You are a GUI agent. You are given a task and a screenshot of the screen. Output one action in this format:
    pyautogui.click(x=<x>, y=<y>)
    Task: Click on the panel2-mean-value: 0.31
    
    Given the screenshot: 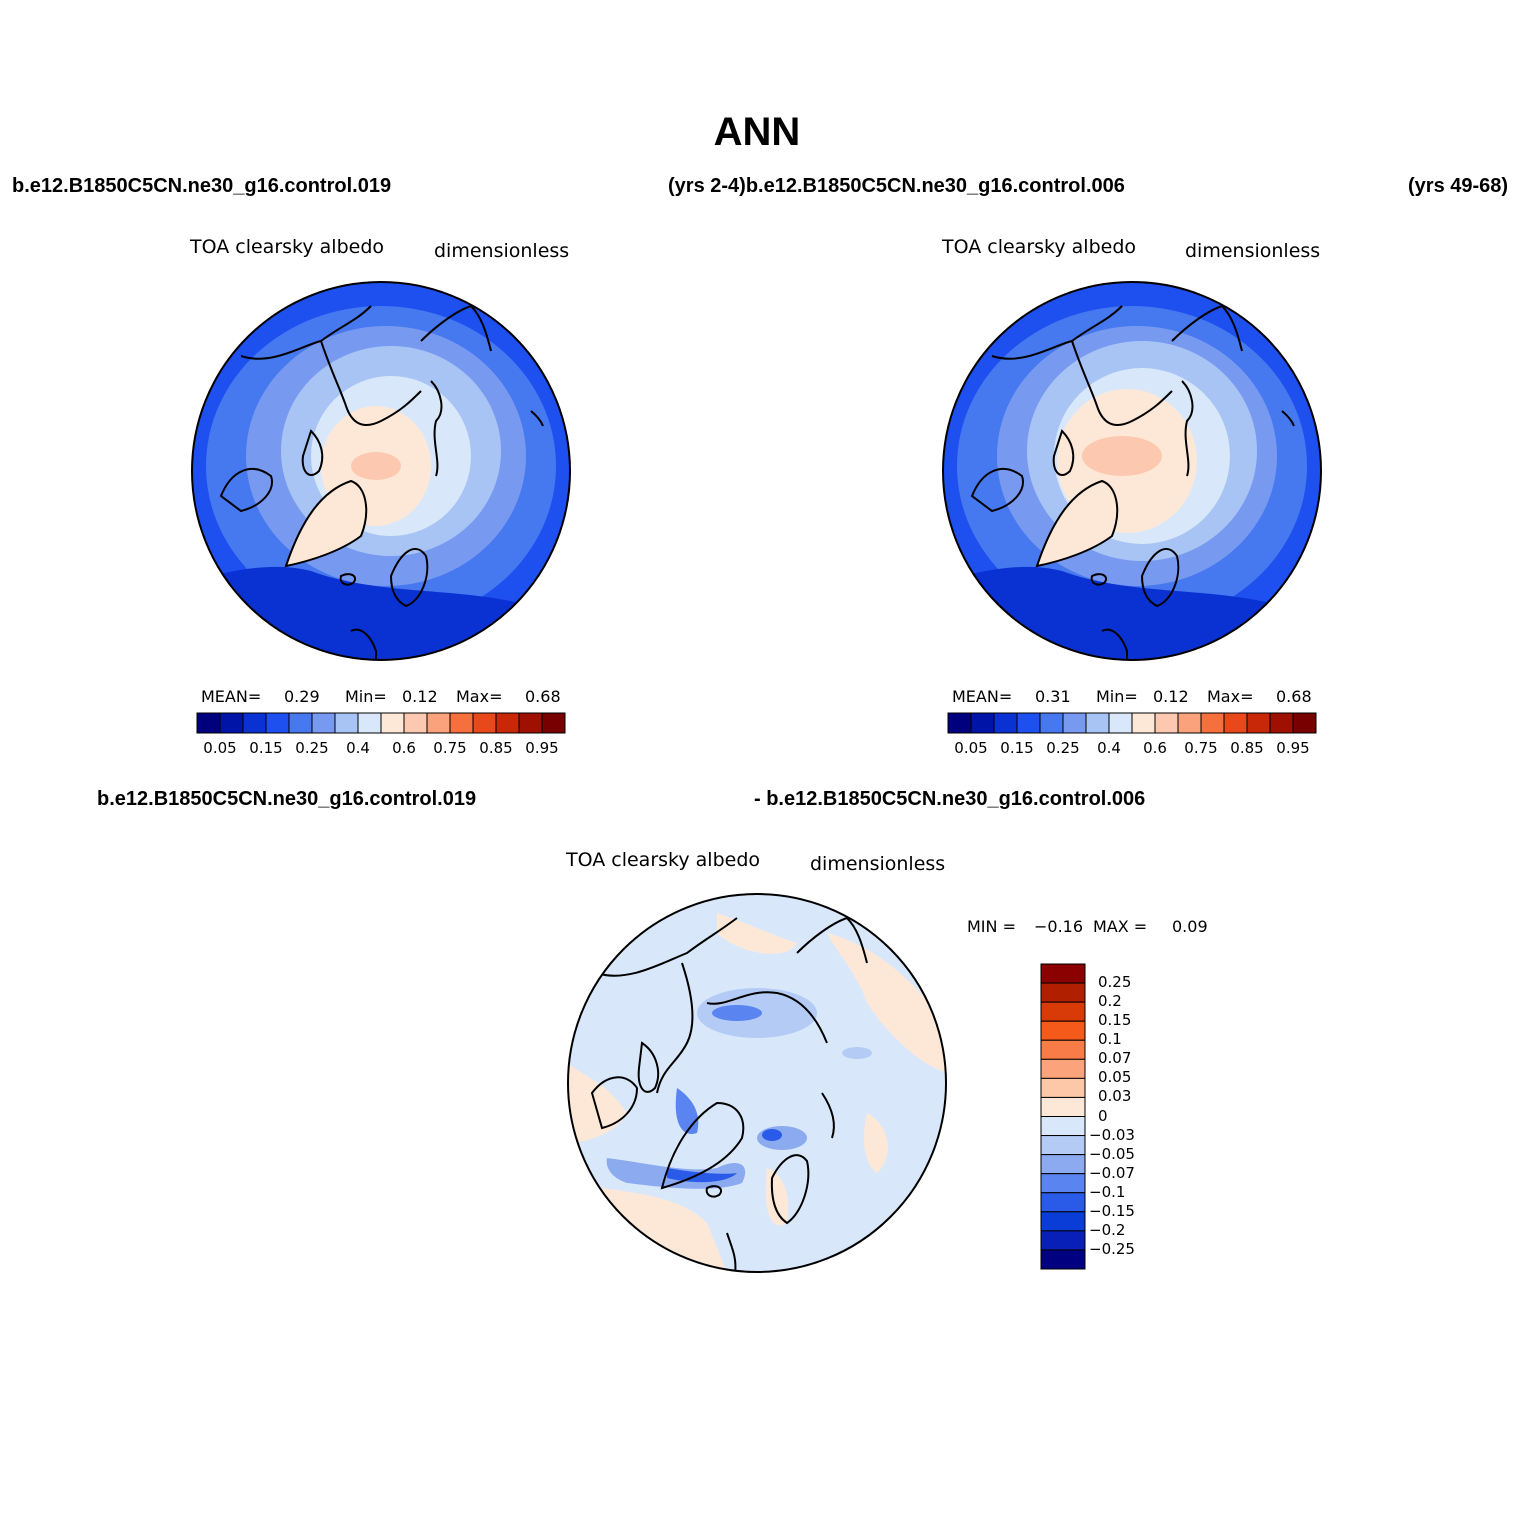 What is the action you would take?
    pyautogui.click(x=1053, y=696)
    